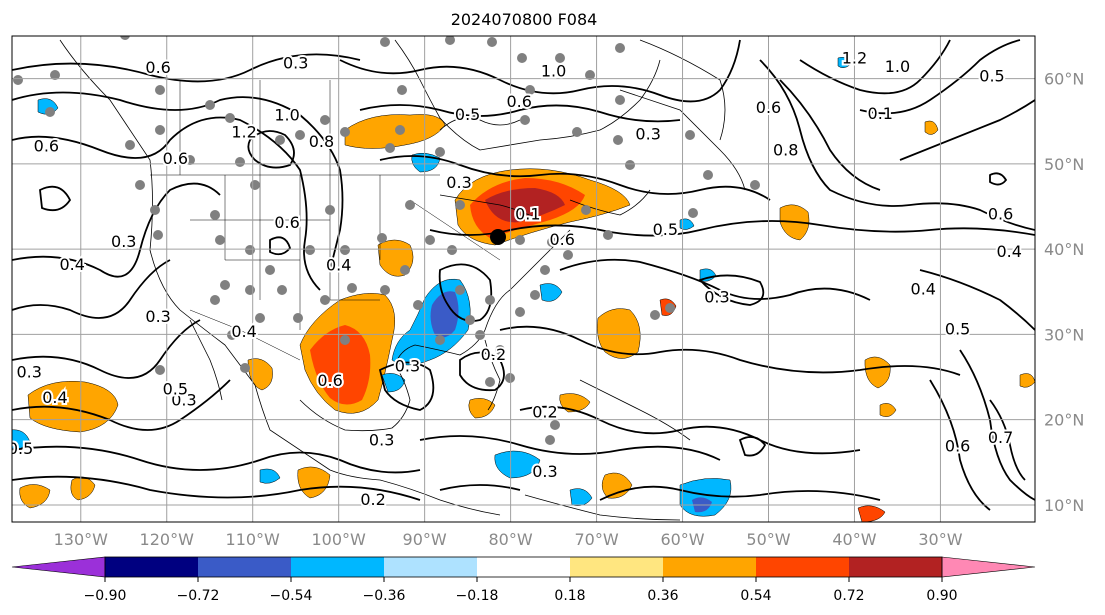 The width and height of the screenshot is (1105, 615). What do you see at coordinates (596, 539) in the screenshot?
I see `lon-label: 70°W` at bounding box center [596, 539].